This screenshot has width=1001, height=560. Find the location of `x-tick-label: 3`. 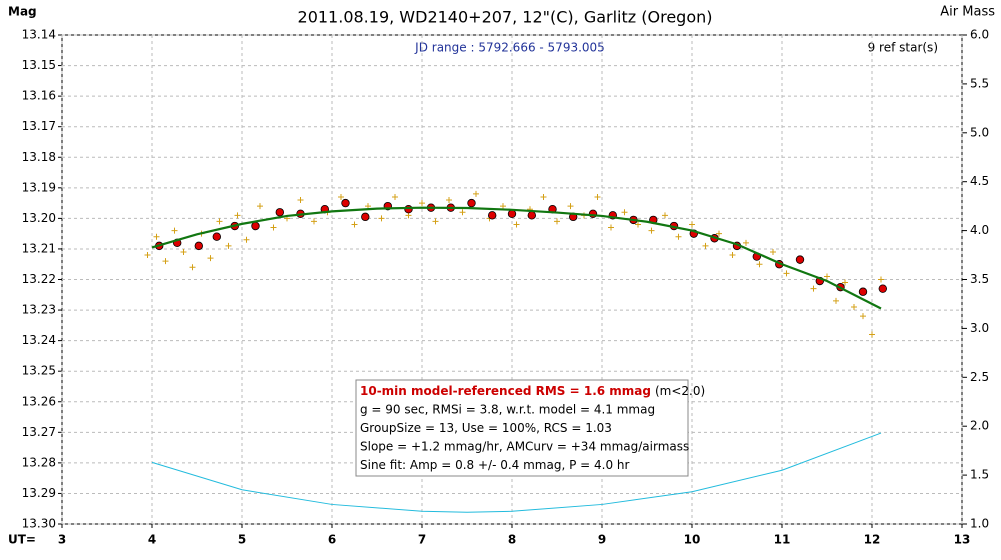

x-tick-label: 3 is located at coordinates (62, 540).